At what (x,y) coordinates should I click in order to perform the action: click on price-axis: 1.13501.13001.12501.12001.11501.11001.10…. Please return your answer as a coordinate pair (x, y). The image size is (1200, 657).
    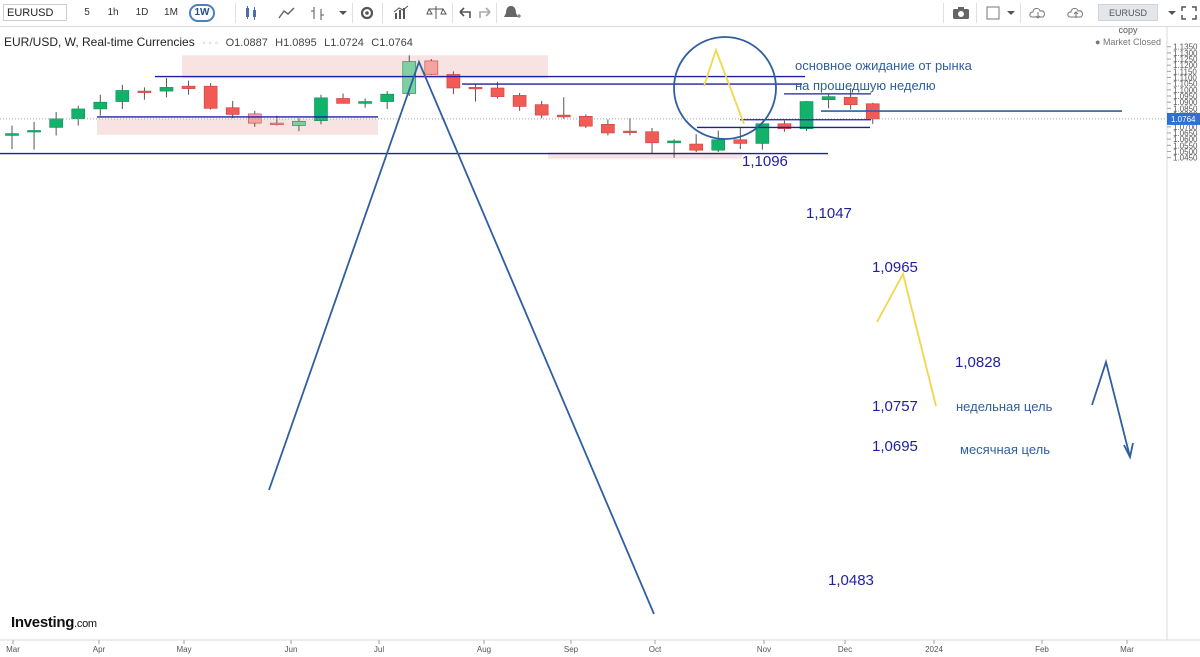
    Looking at the image, I should click on (1183, 103).